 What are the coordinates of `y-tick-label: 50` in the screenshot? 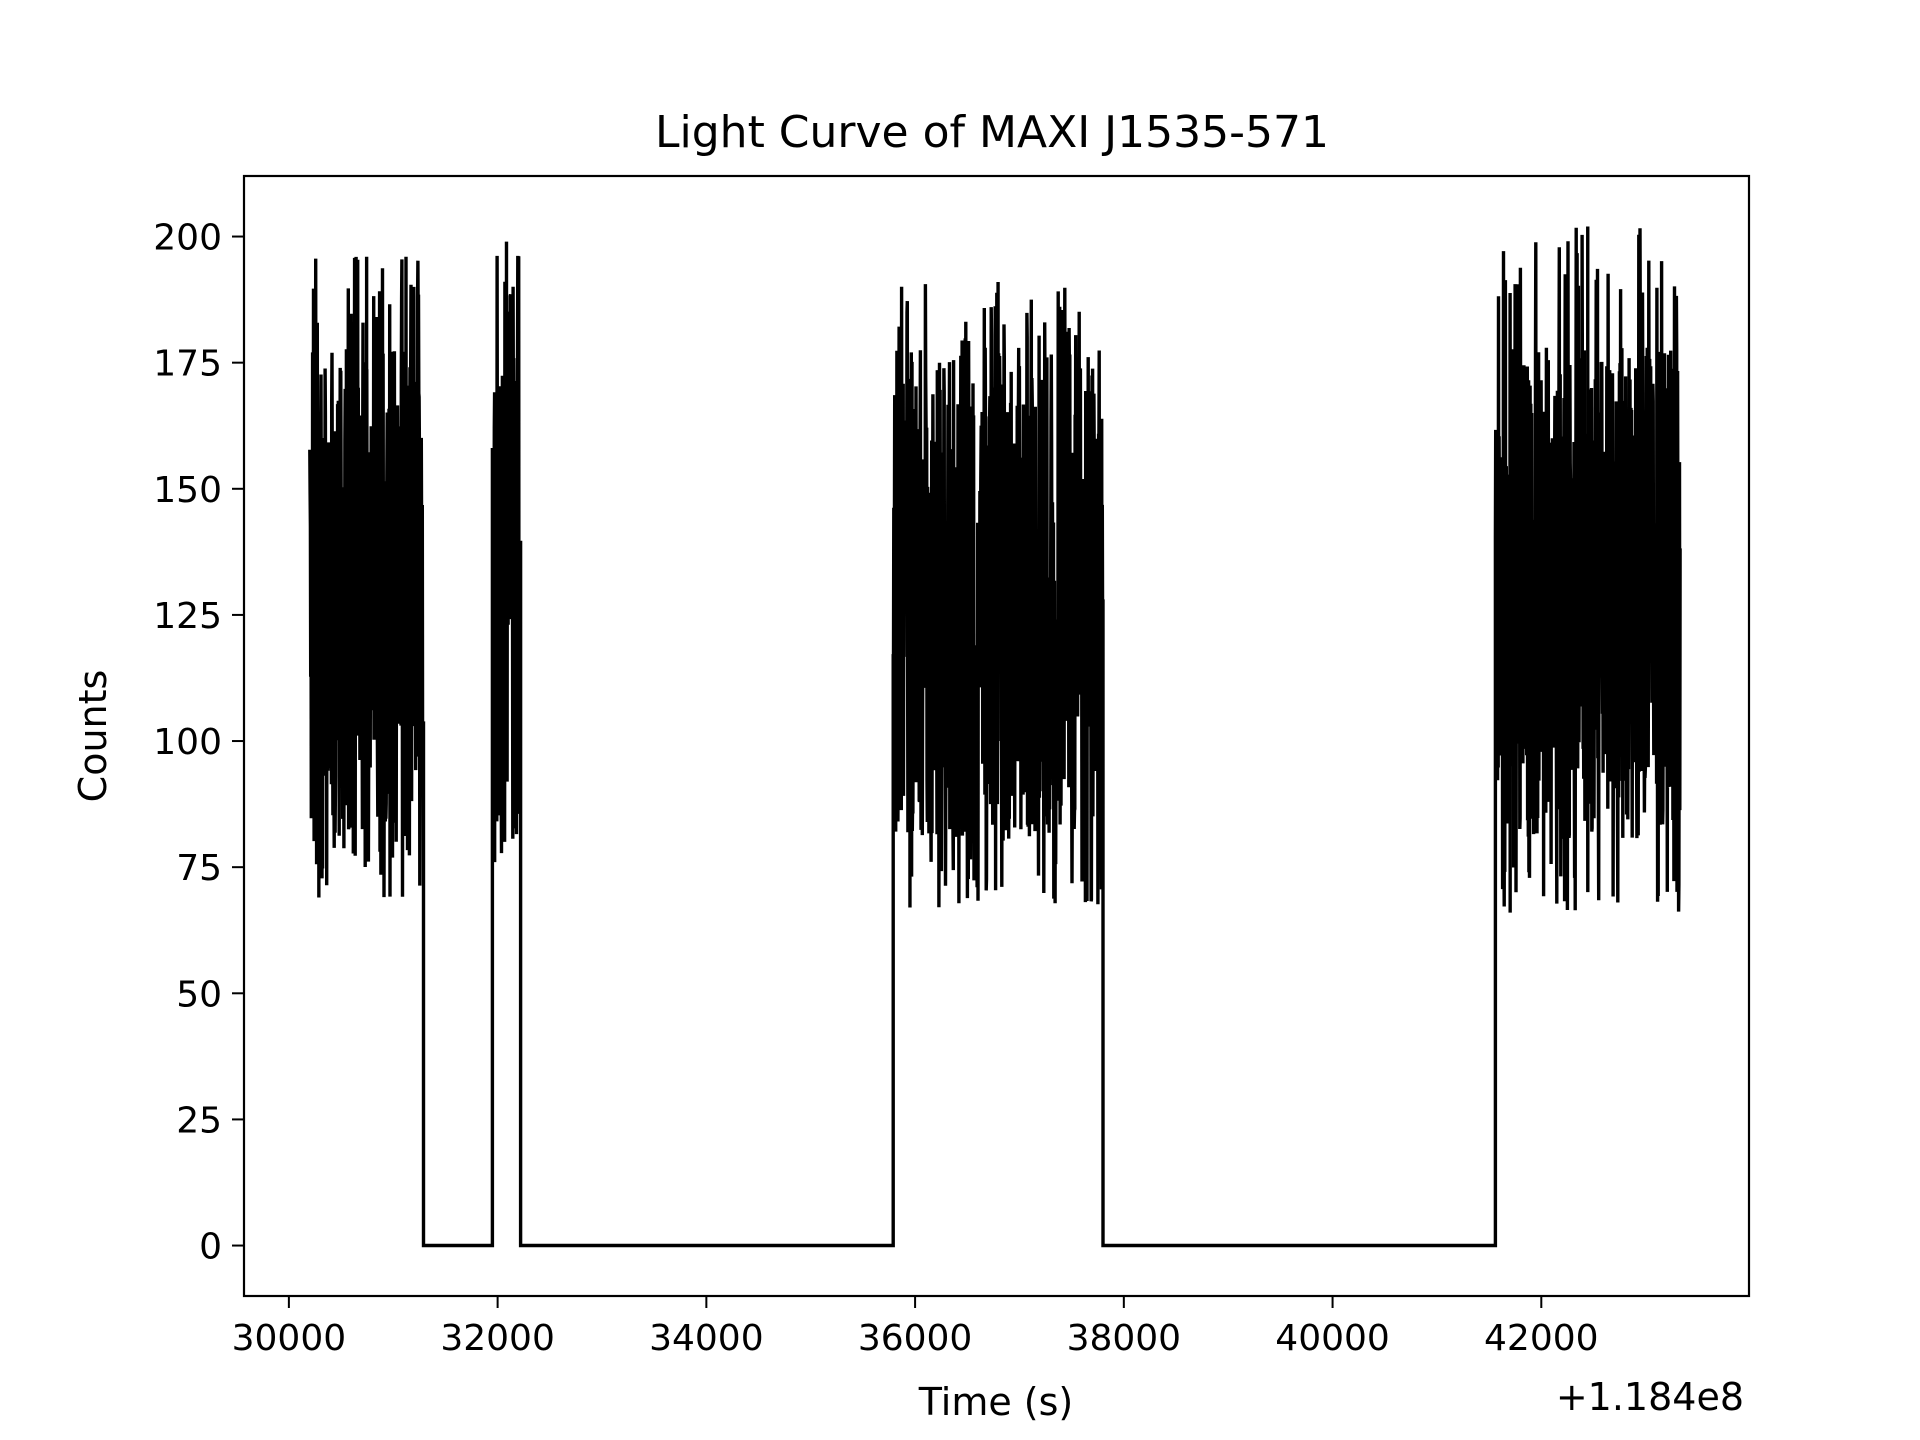 It's located at (199, 994).